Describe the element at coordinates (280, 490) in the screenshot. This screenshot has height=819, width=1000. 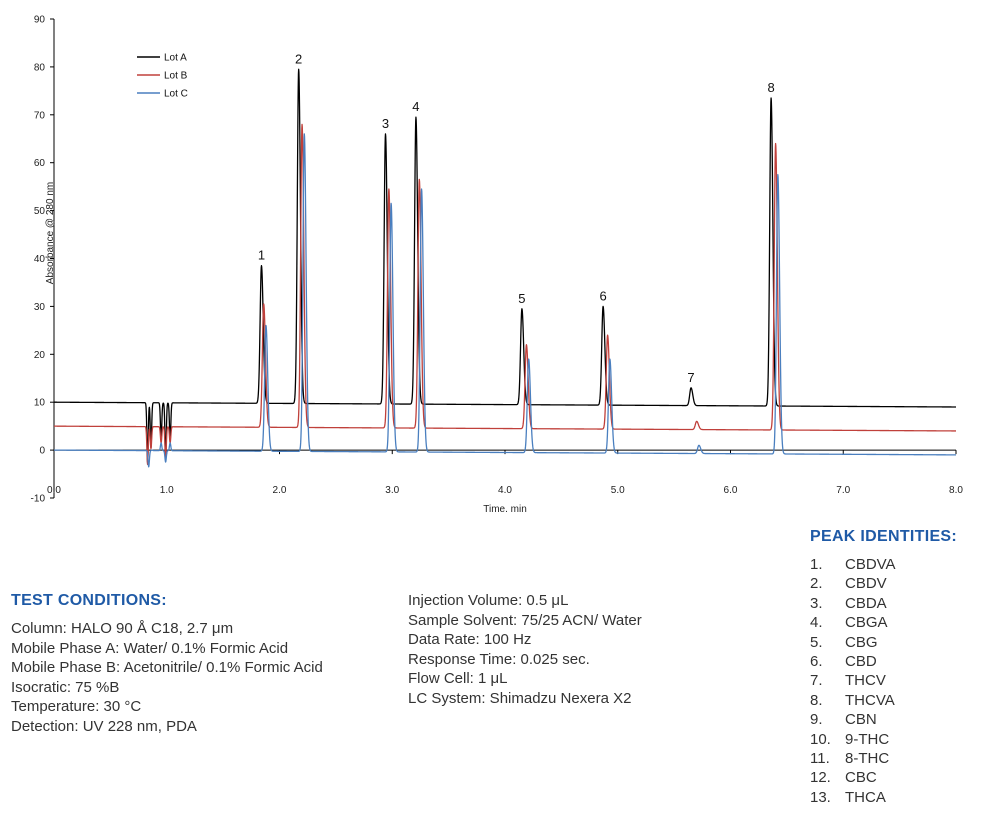
I see `x-tick-label: 2.0` at that location.